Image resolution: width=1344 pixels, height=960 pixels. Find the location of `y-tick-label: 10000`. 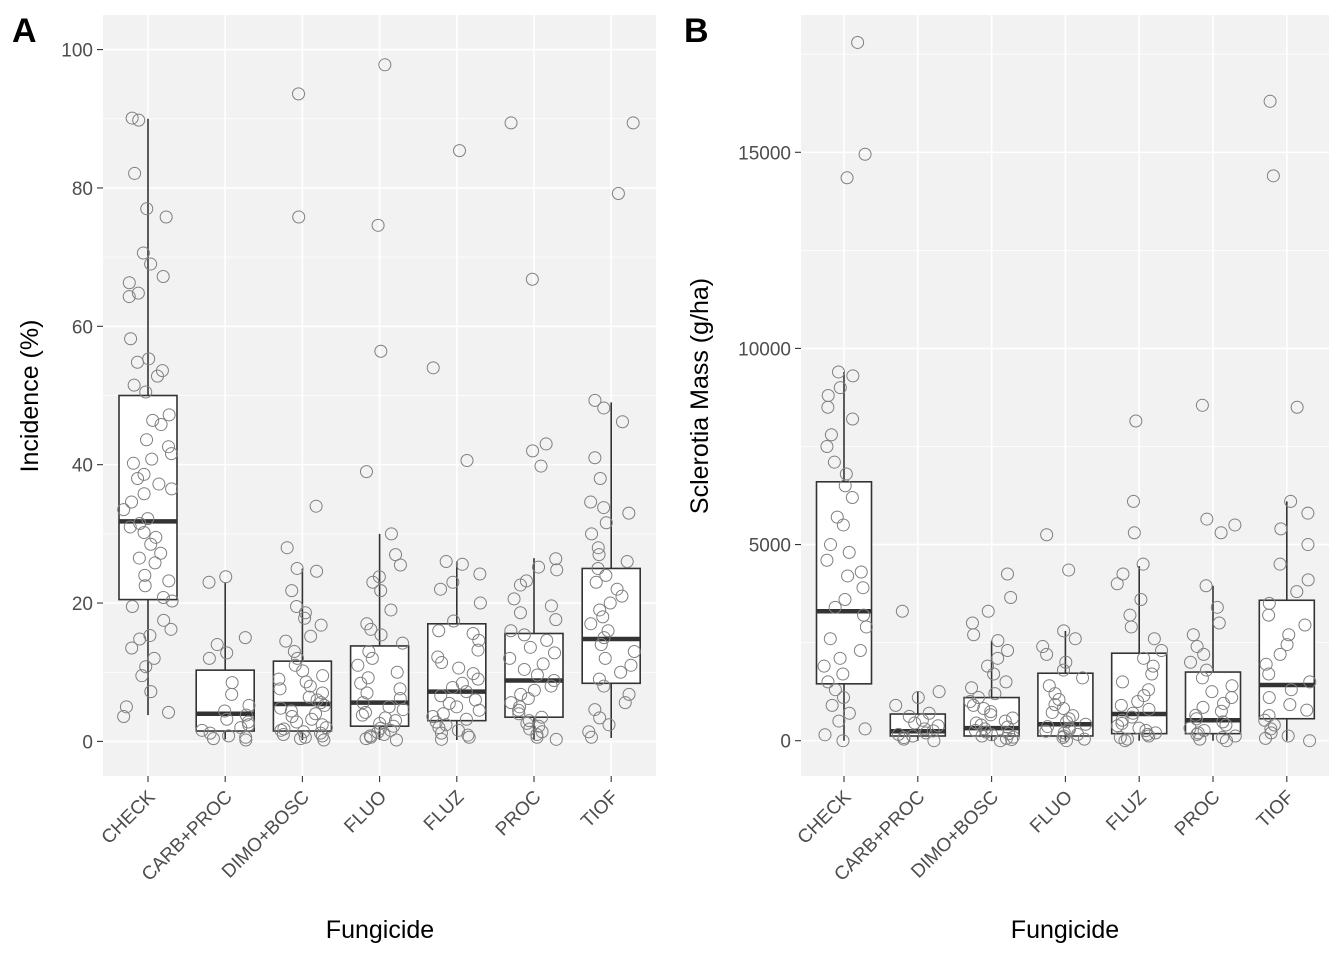

y-tick-label: 10000 is located at coordinates (764, 349).